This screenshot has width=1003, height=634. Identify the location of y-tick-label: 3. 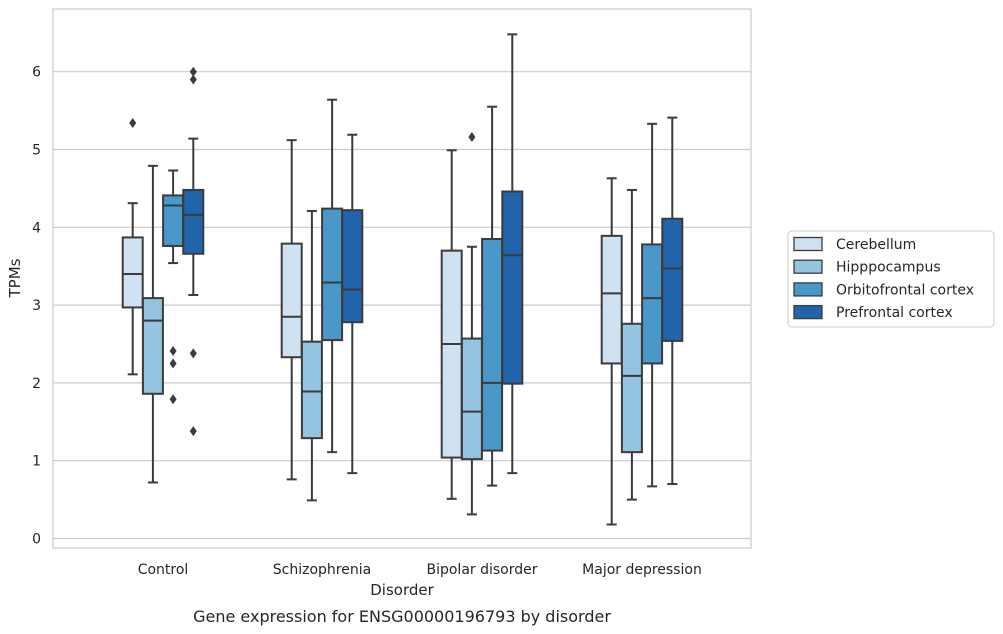
(36, 306).